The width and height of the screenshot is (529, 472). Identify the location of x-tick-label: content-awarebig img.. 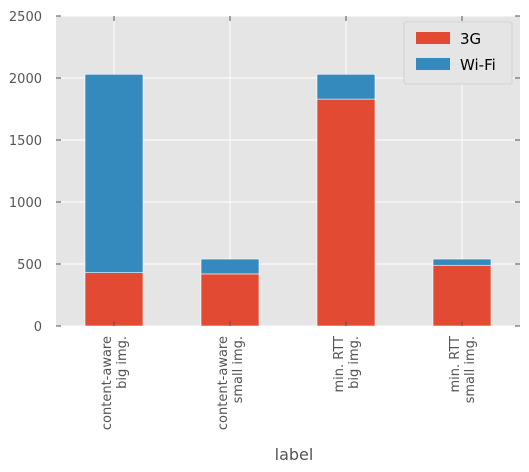
(115, 383).